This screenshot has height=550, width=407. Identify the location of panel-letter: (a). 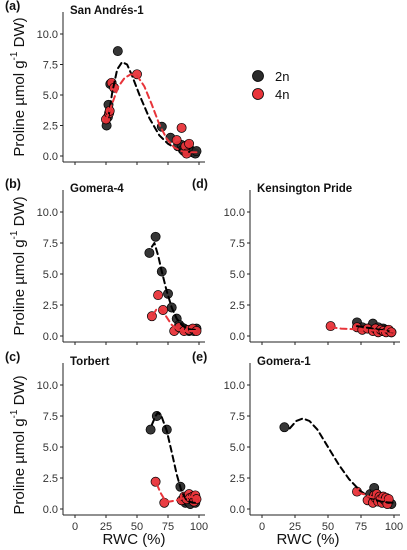
(12, 6).